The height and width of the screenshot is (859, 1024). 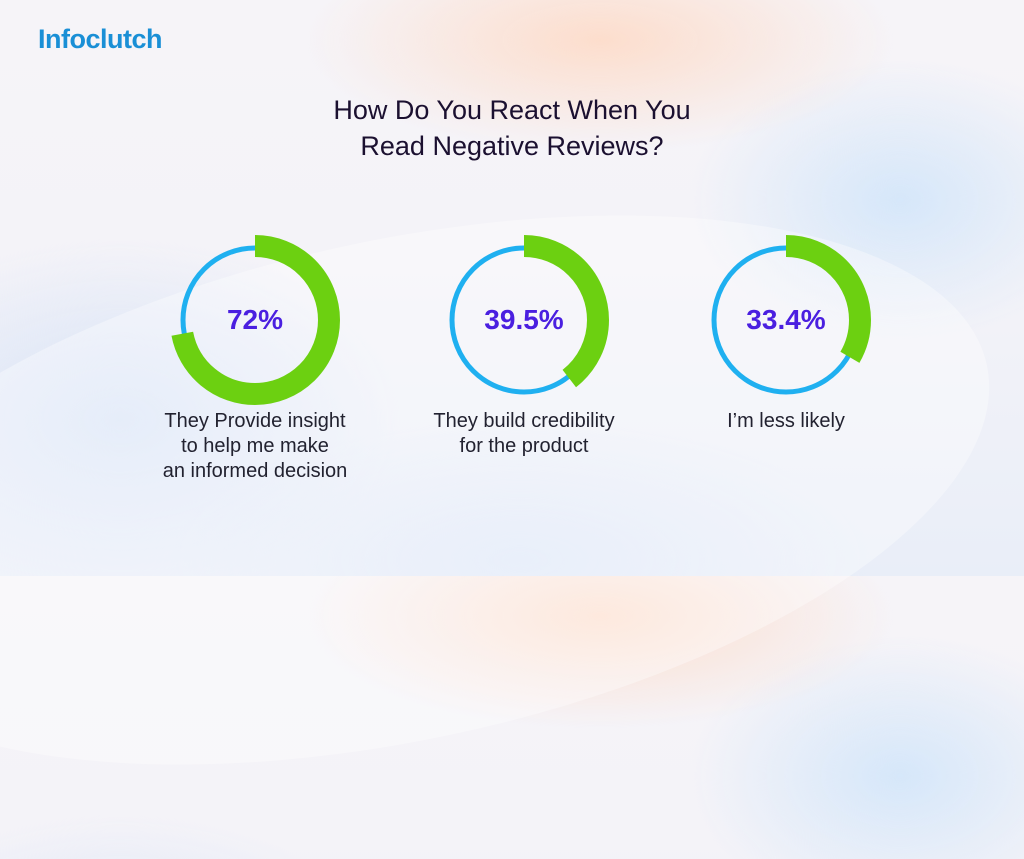 I want to click on donut-chart: 39.5%, so click(x=524, y=320).